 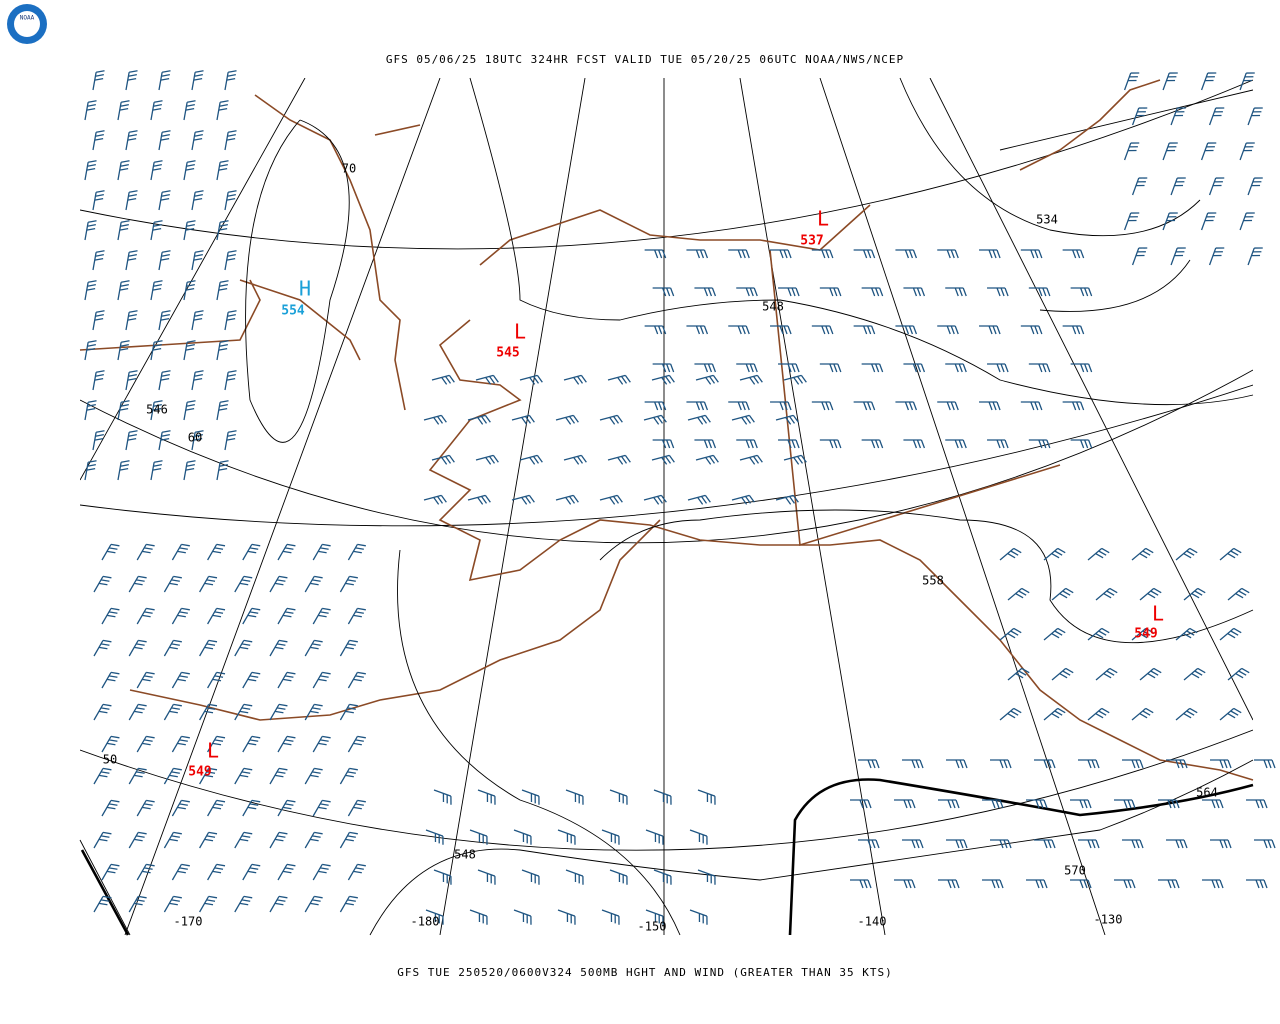 What do you see at coordinates (465, 855) in the screenshot?
I see `contour-label: 548` at bounding box center [465, 855].